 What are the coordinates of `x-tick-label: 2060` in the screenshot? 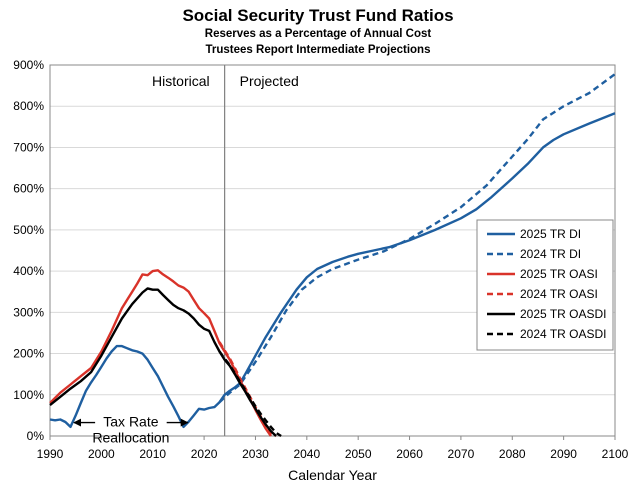 It's located at (409, 454).